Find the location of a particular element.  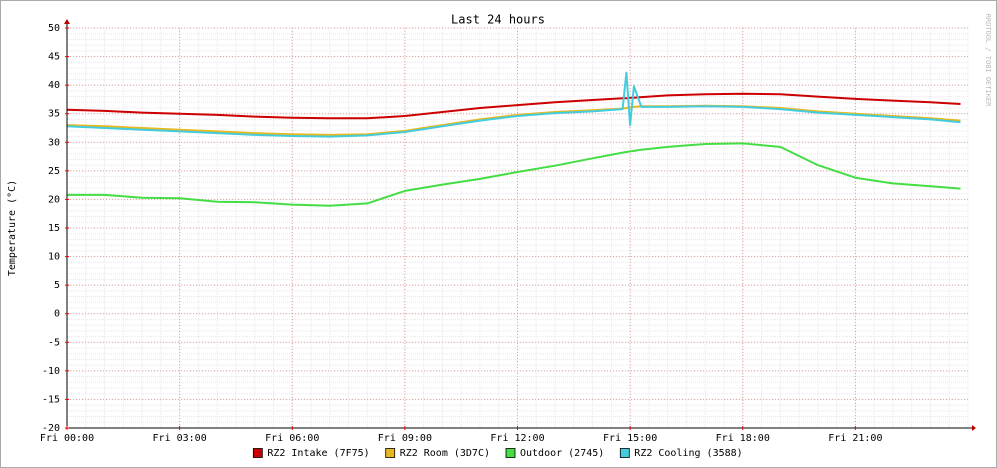

legend-label: RZ2 Cooling (3588) is located at coordinates (688, 453).